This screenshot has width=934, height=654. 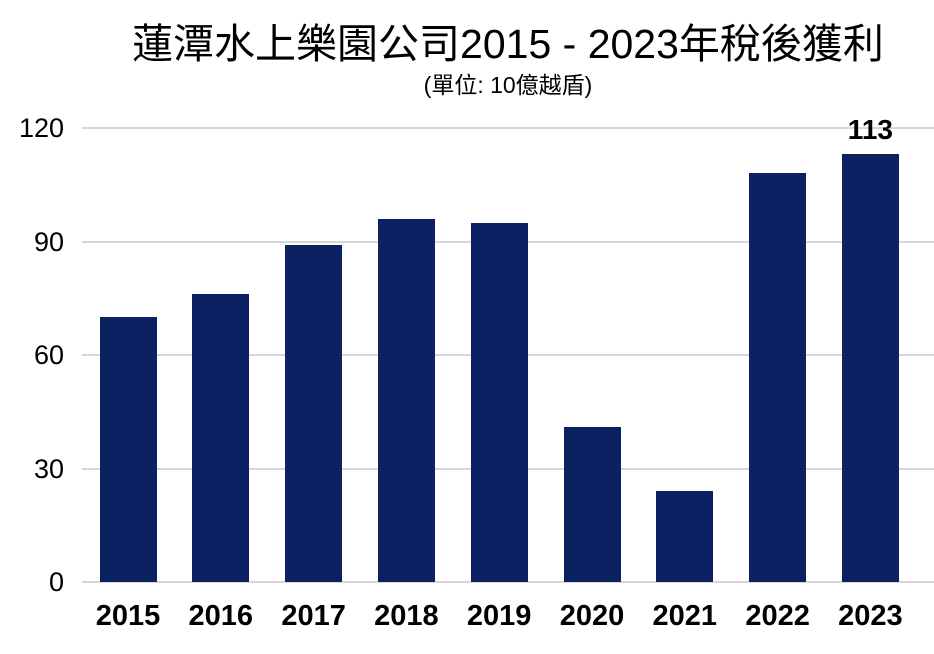 I want to click on bar-2018, so click(x=406, y=400).